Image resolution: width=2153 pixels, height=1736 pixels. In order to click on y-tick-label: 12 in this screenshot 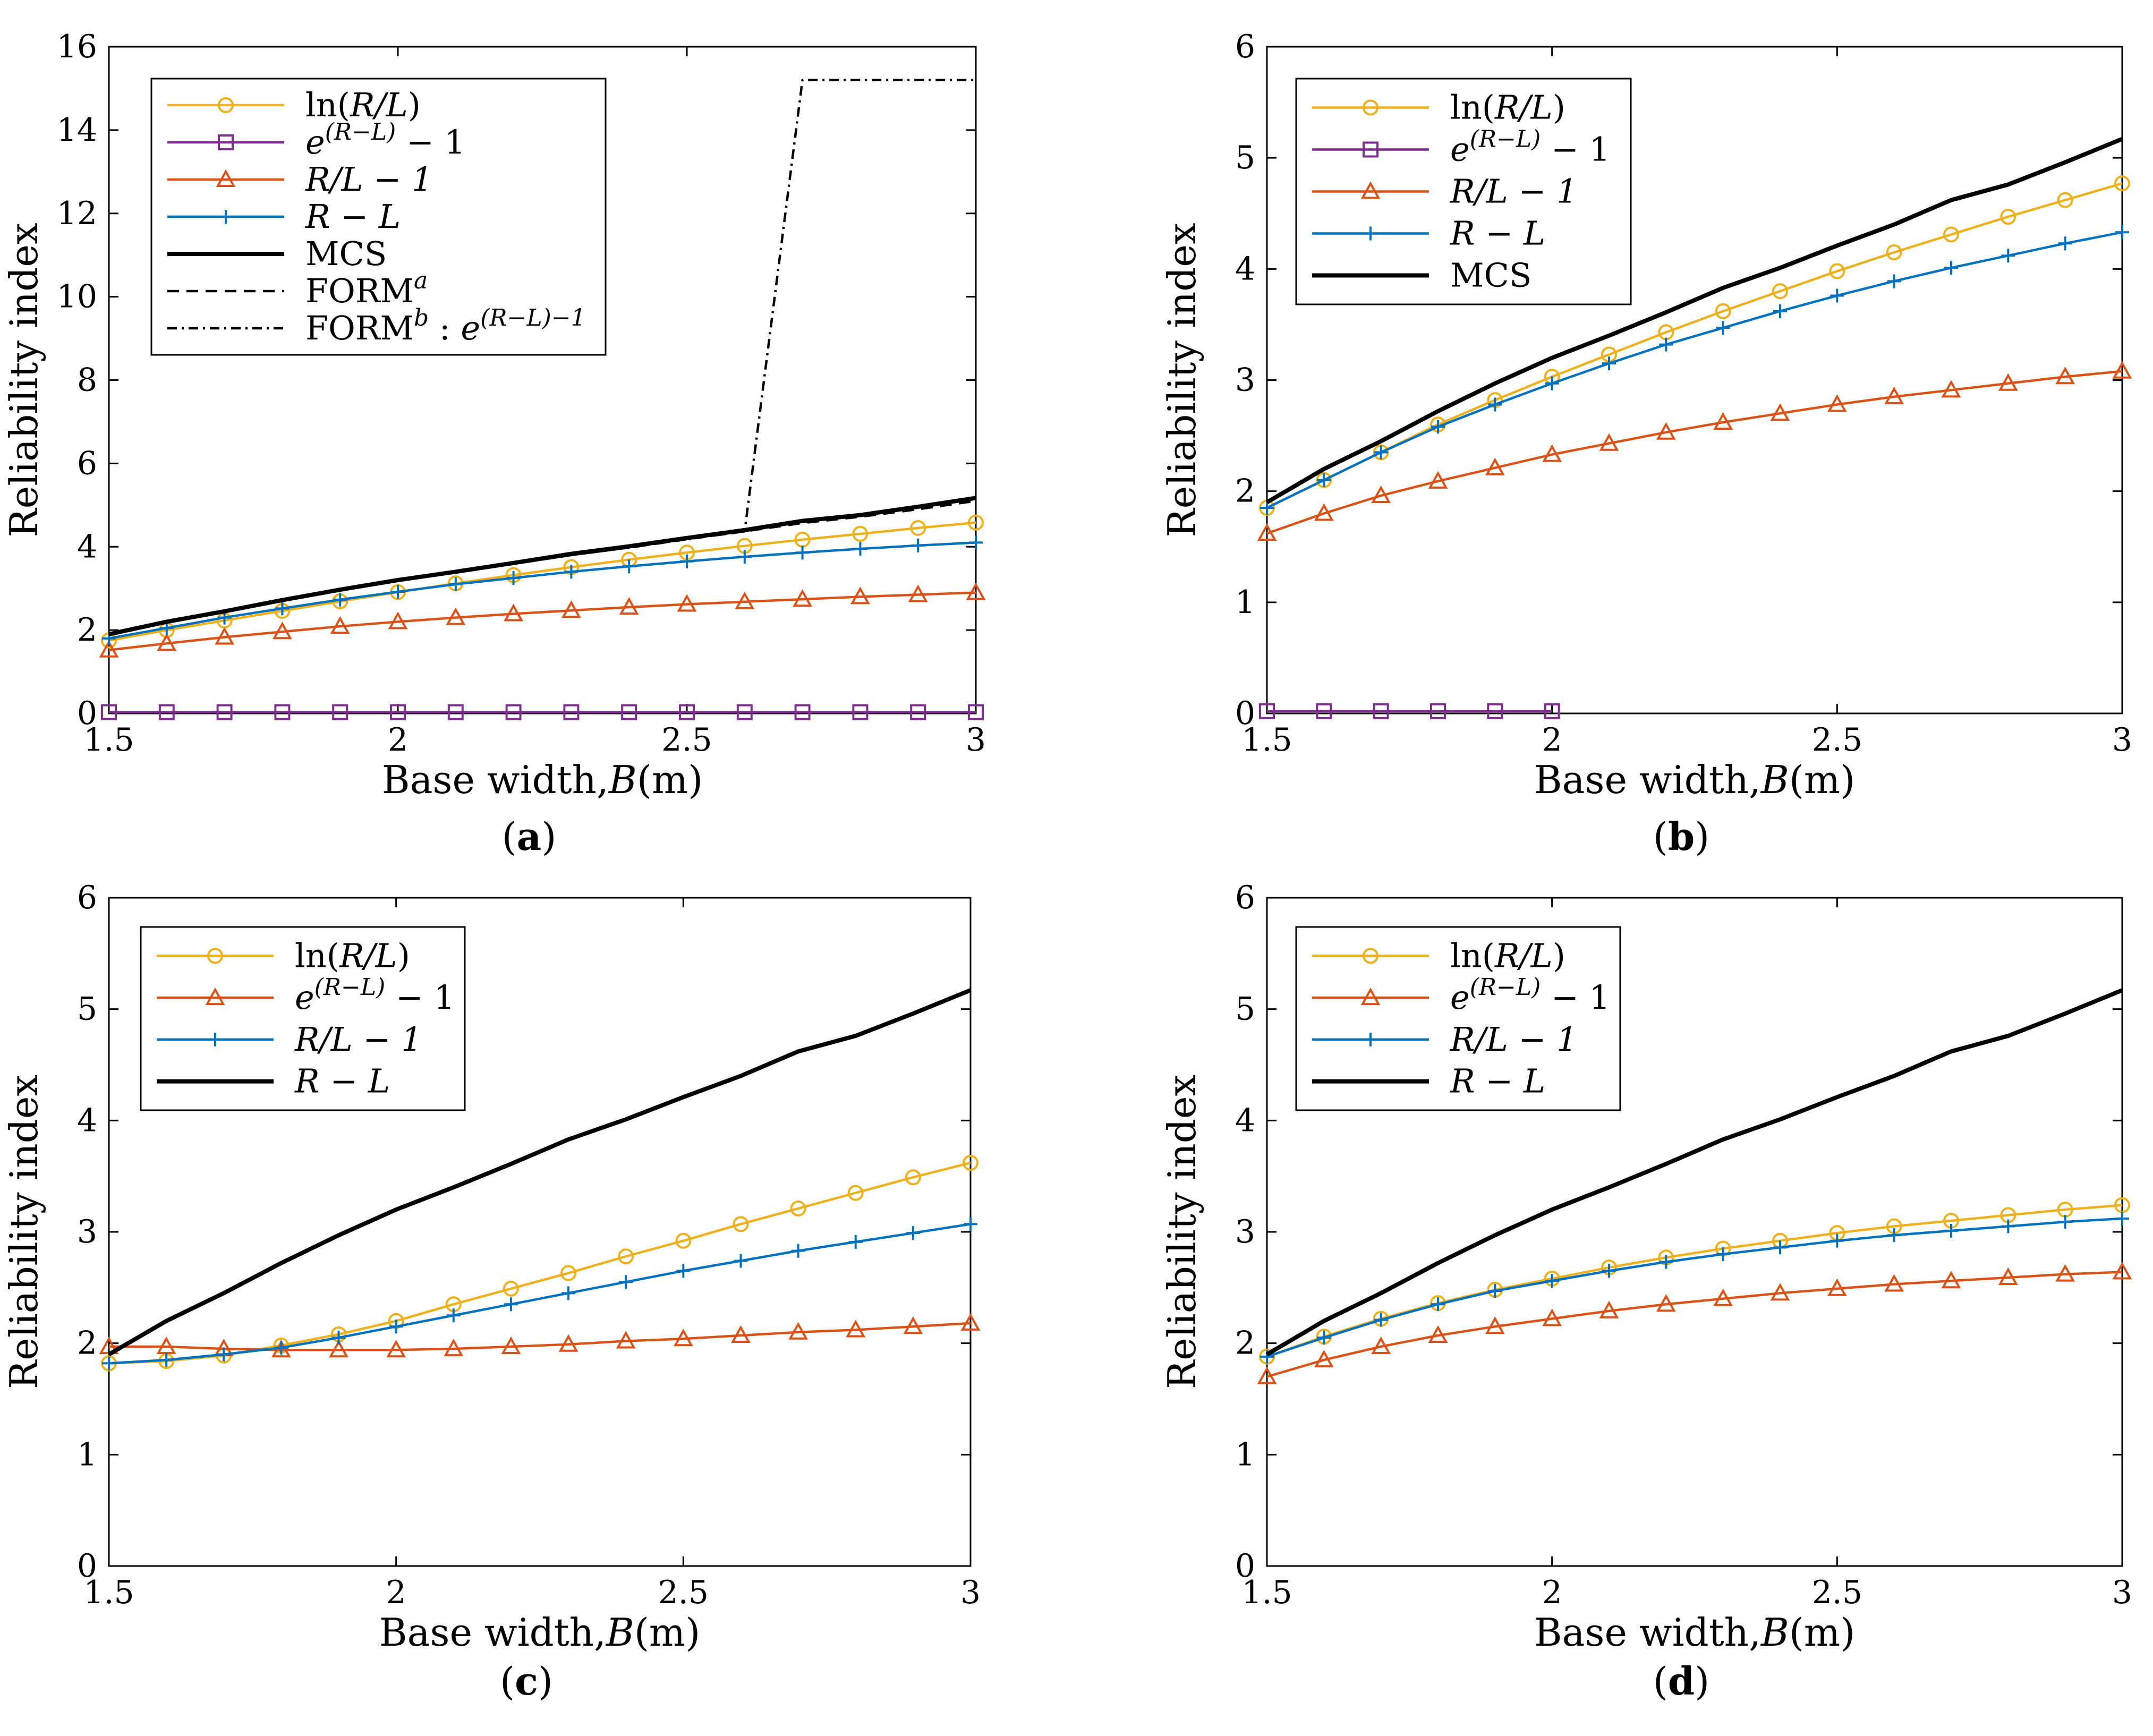, I will do `click(77, 213)`.